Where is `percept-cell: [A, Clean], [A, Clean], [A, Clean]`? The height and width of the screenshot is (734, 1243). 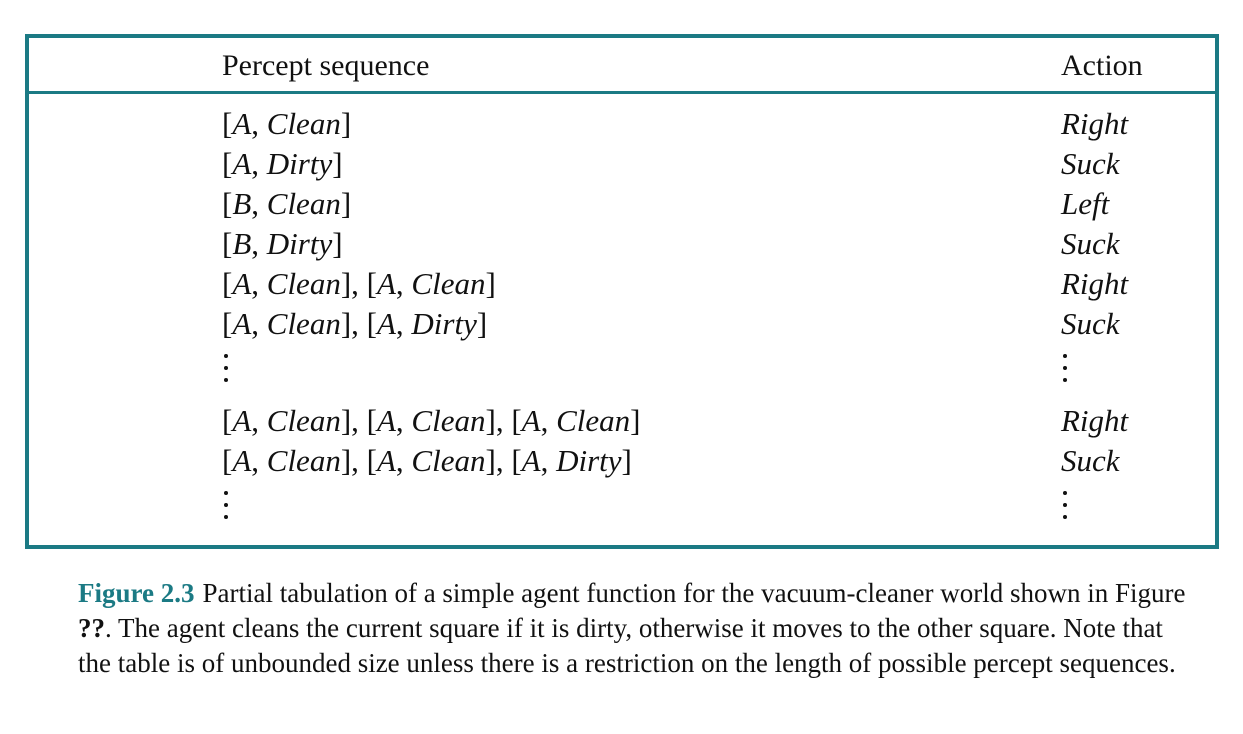
percept-cell: [A, Clean], [A, Clean], [A, Clean] is located at coordinates (431, 421).